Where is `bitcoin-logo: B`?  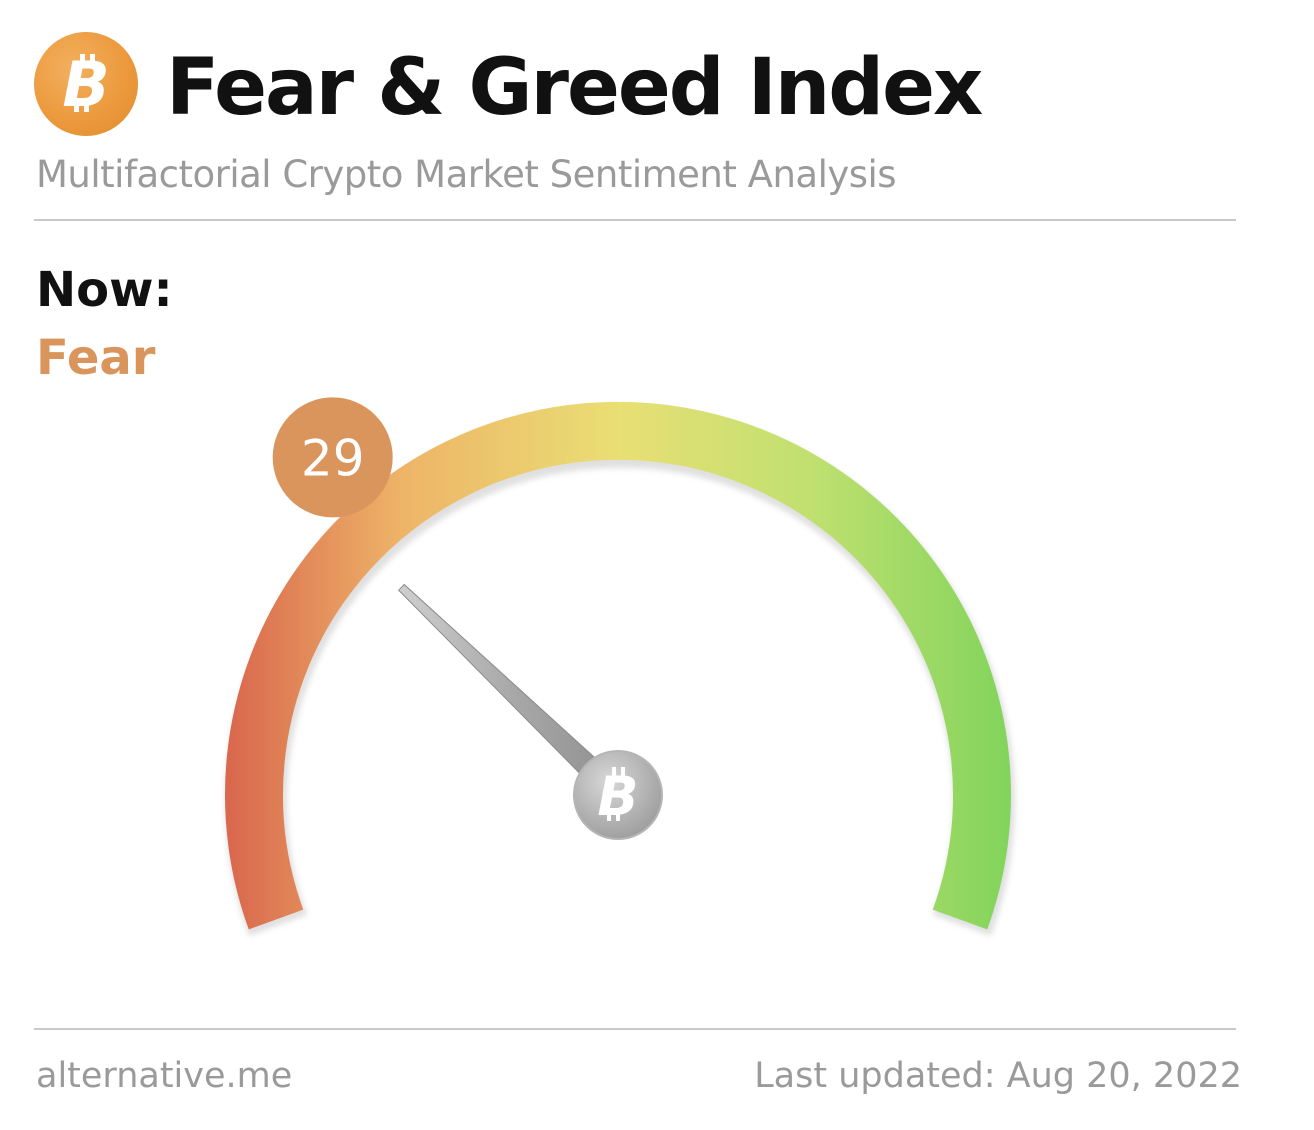
bitcoin-logo: B is located at coordinates (86, 84).